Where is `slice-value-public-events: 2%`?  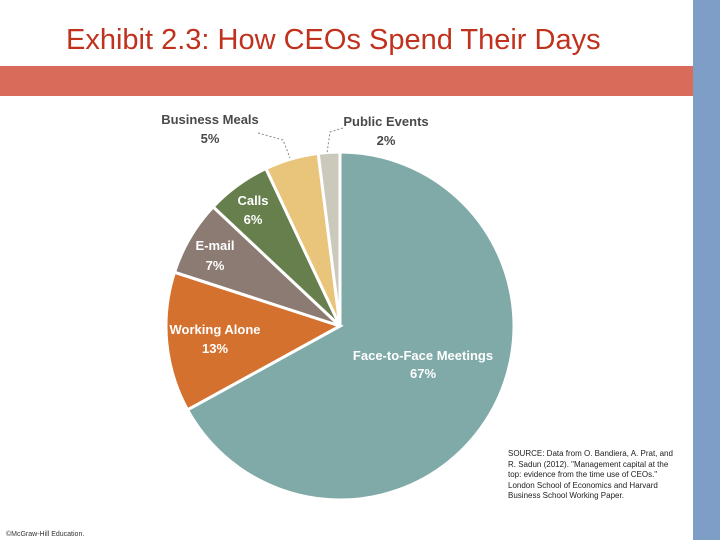 slice-value-public-events: 2% is located at coordinates (386, 140).